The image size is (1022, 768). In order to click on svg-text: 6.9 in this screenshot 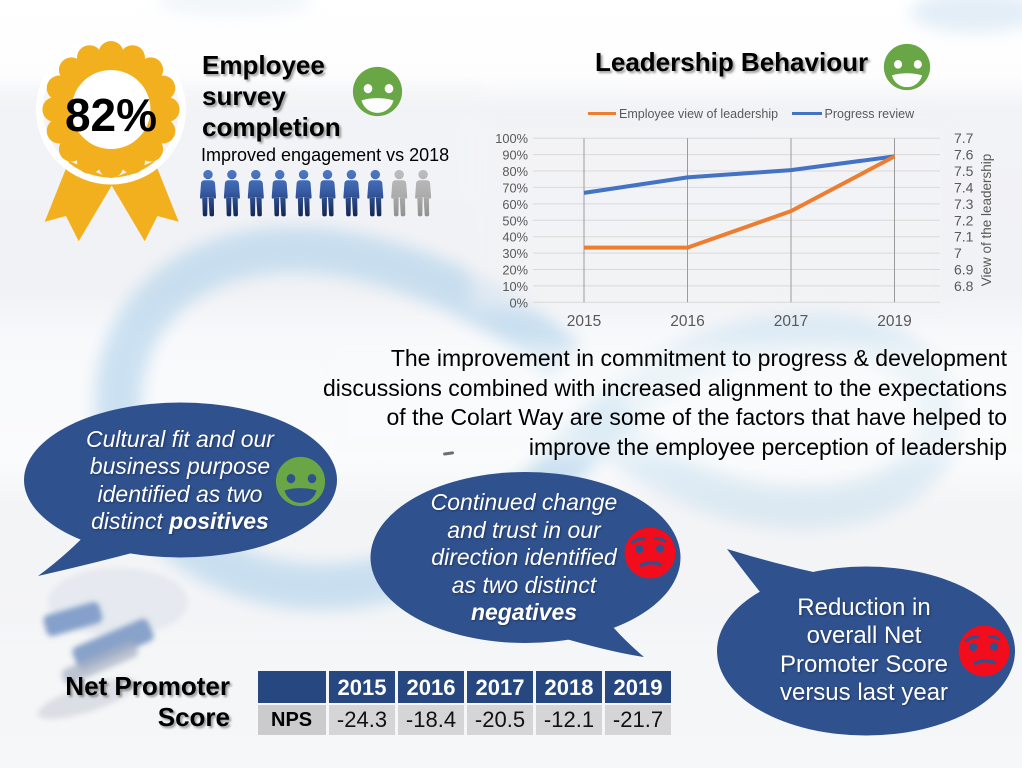, I will do `click(964, 270)`.